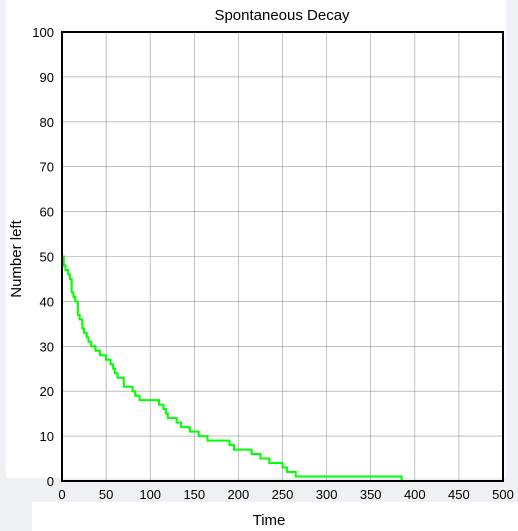 The height and width of the screenshot is (531, 518). Describe the element at coordinates (459, 494) in the screenshot. I see `x-tick-label: 450` at that location.